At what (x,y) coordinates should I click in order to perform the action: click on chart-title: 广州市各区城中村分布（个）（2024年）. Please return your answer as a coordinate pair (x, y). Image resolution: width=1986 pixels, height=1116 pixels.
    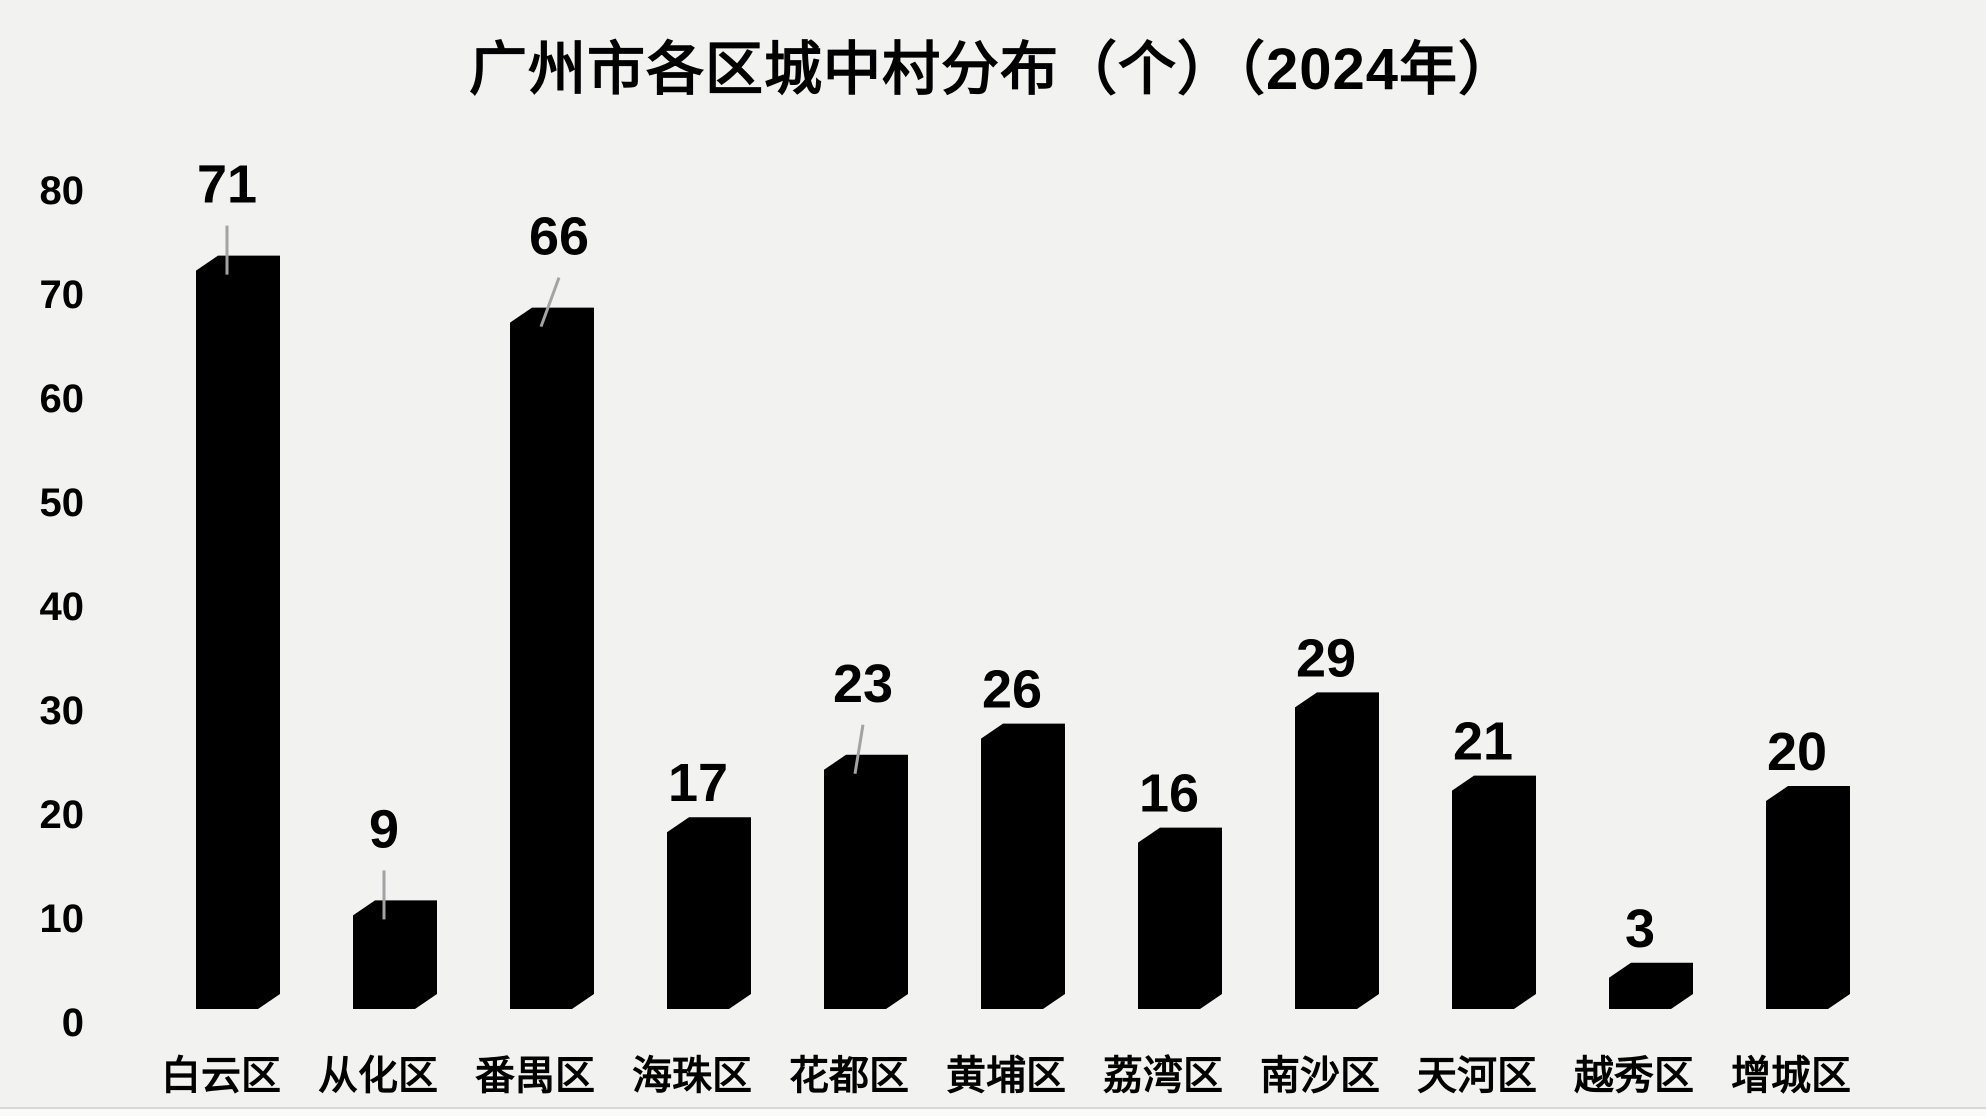
    Looking at the image, I should click on (993, 69).